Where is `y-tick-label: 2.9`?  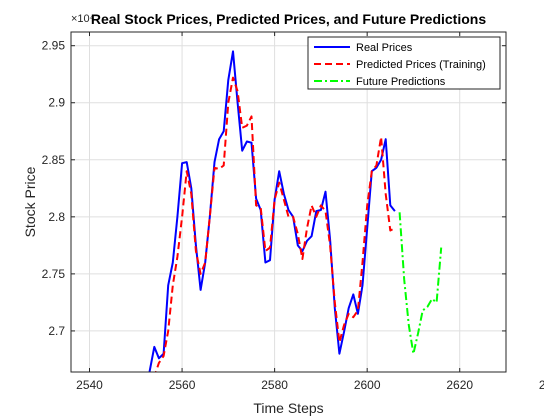
y-tick-label: 2.9 is located at coordinates (56, 103).